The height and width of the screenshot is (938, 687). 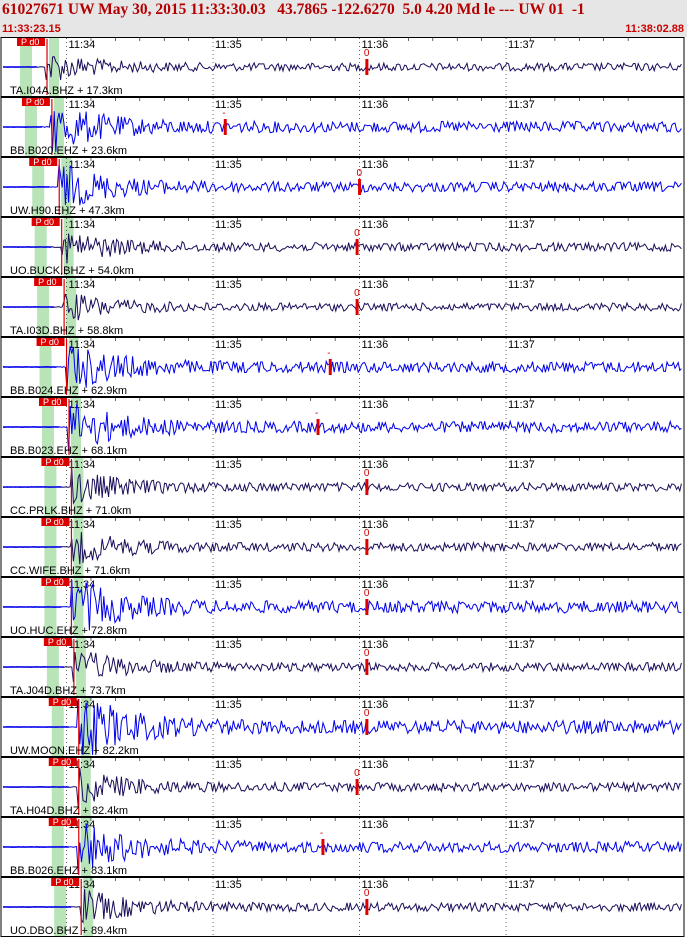 What do you see at coordinates (68, 631) in the screenshot?
I see `station-label: UO.HUC.EHZ + 72.8km` at bounding box center [68, 631].